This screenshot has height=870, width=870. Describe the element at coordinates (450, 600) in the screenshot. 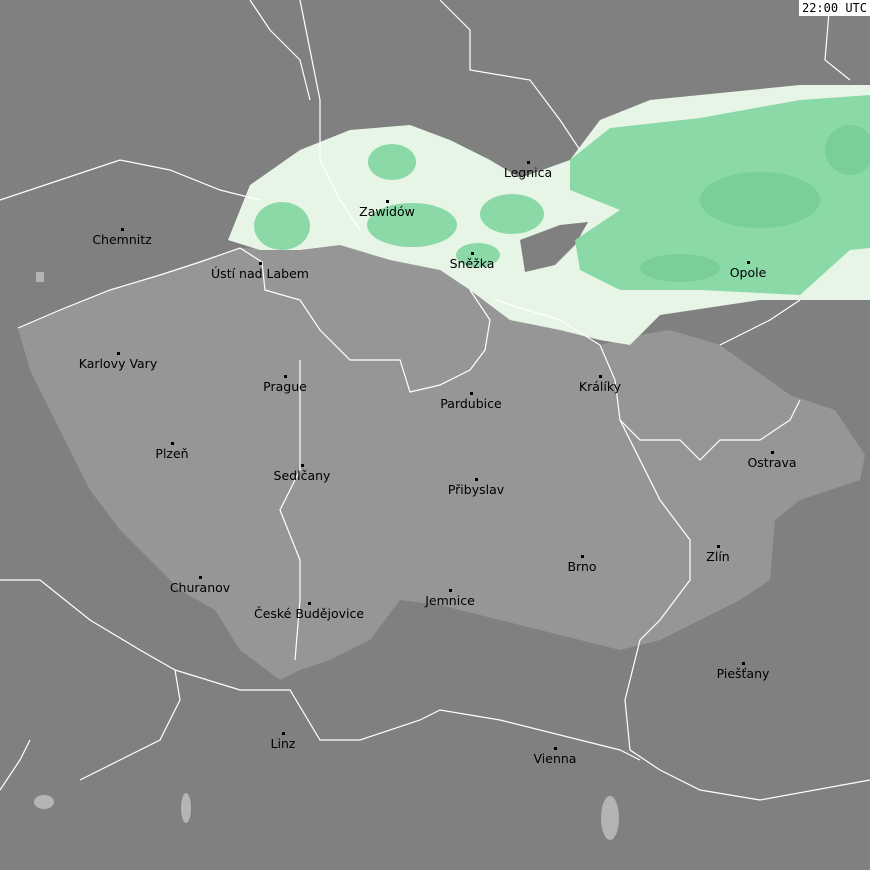

I see `city-label: Jemnice` at that location.